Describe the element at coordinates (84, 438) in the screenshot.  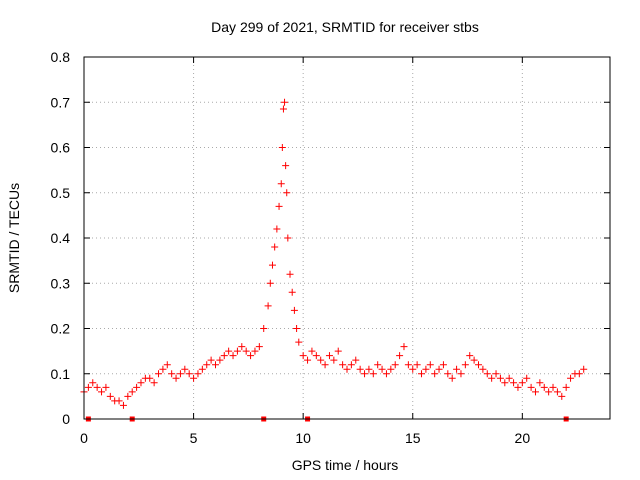
I see `x-tick-label: 0` at that location.